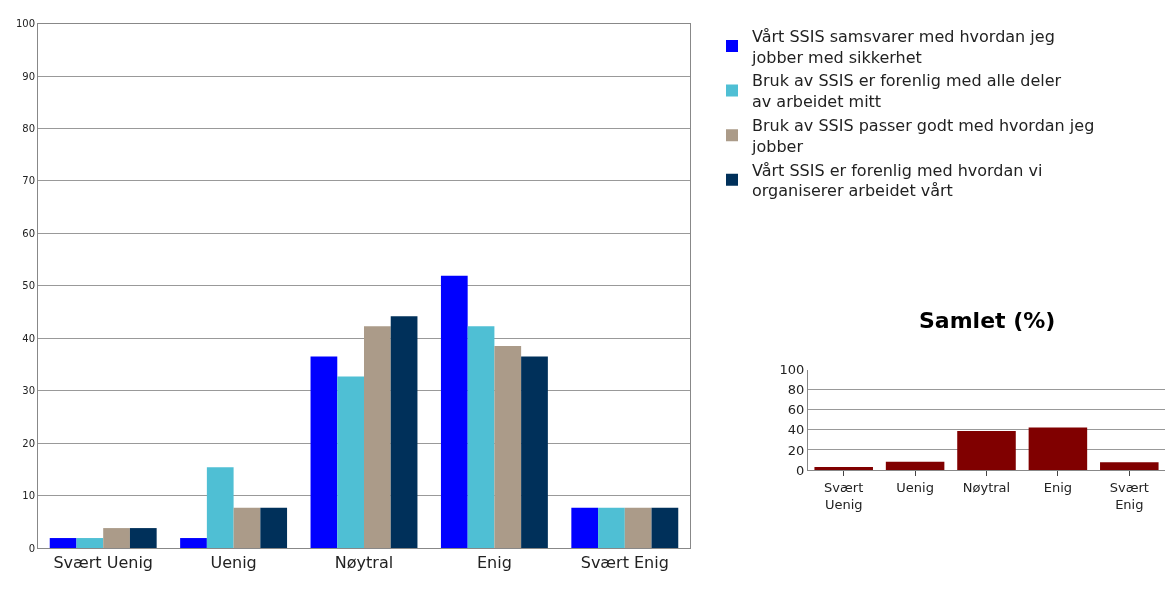 Image resolution: width=1168 pixels, height=595 pixels. I want to click on y-tick-label: 10, so click(28, 496).